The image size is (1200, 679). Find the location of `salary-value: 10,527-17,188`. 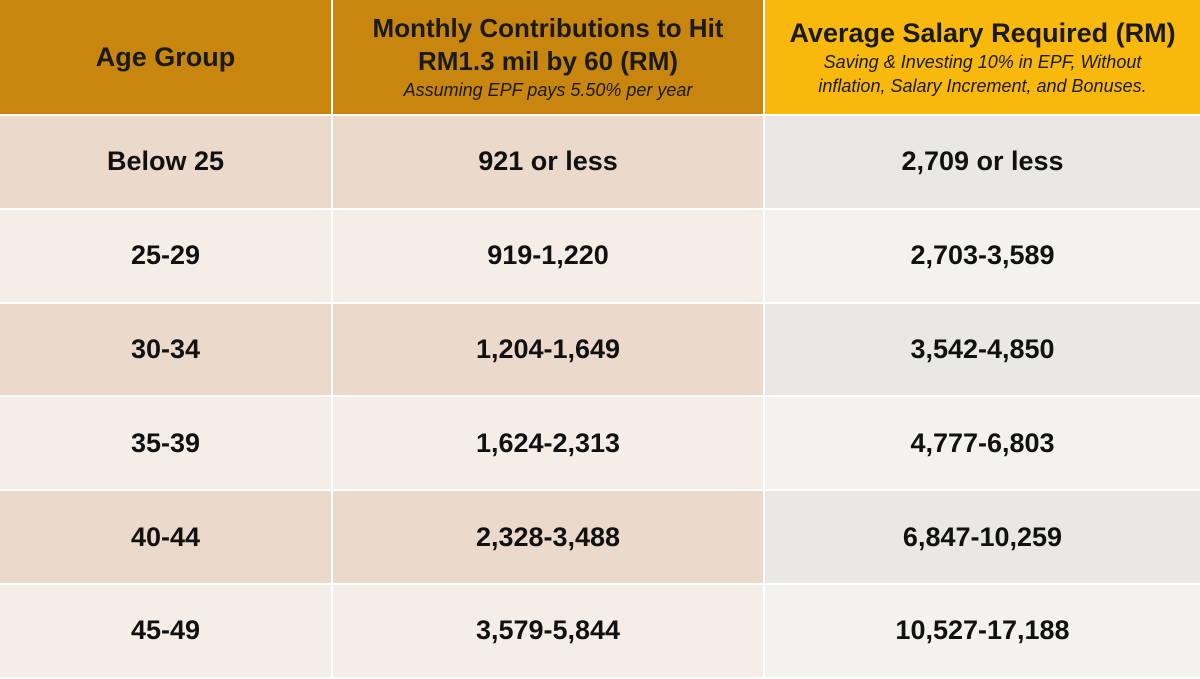

salary-value: 10,527-17,188 is located at coordinates (982, 630).